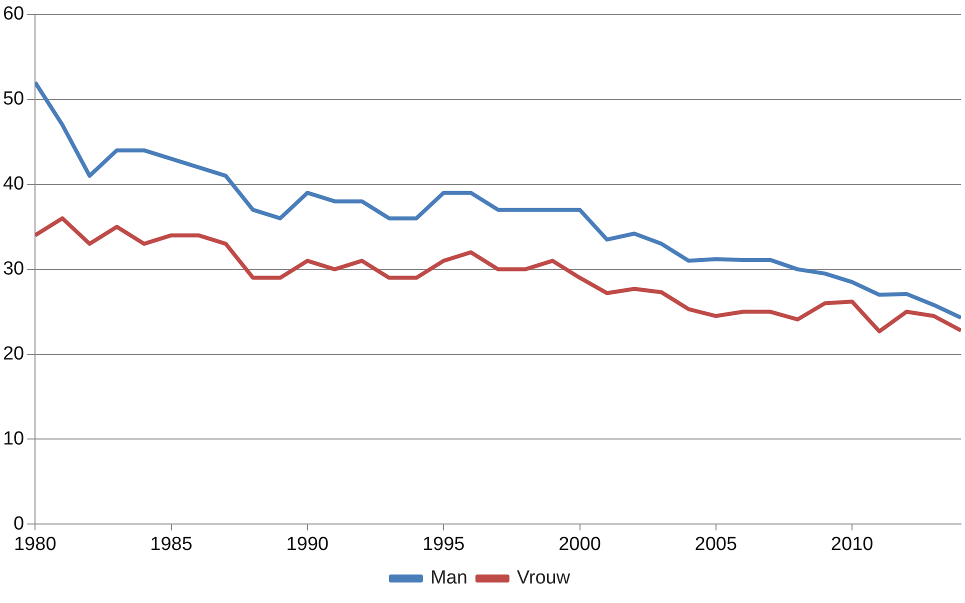 The height and width of the screenshot is (603, 965). What do you see at coordinates (171, 544) in the screenshot?
I see `x-tick-label: 1985` at bounding box center [171, 544].